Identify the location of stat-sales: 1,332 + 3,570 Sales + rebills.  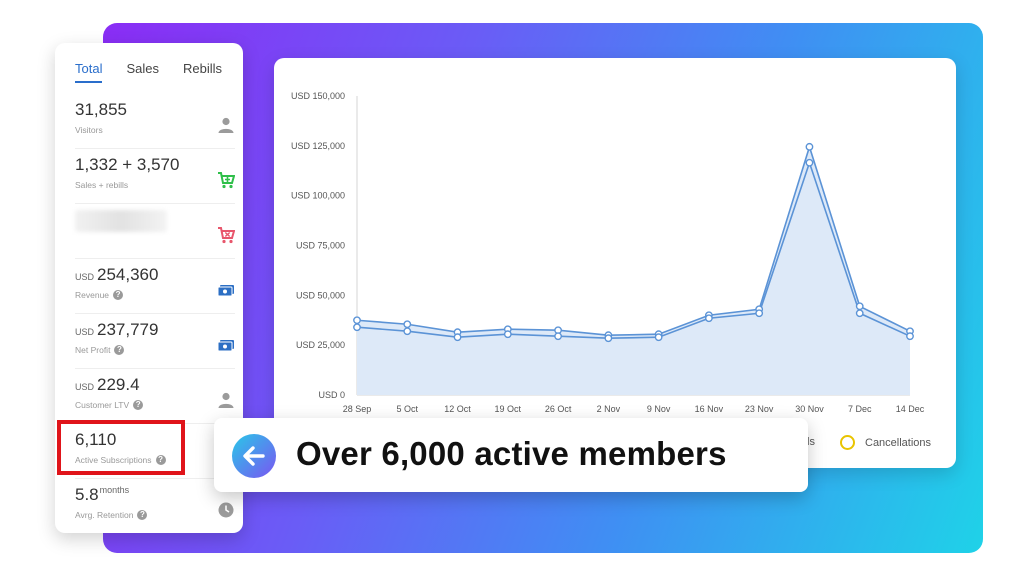
(155, 177).